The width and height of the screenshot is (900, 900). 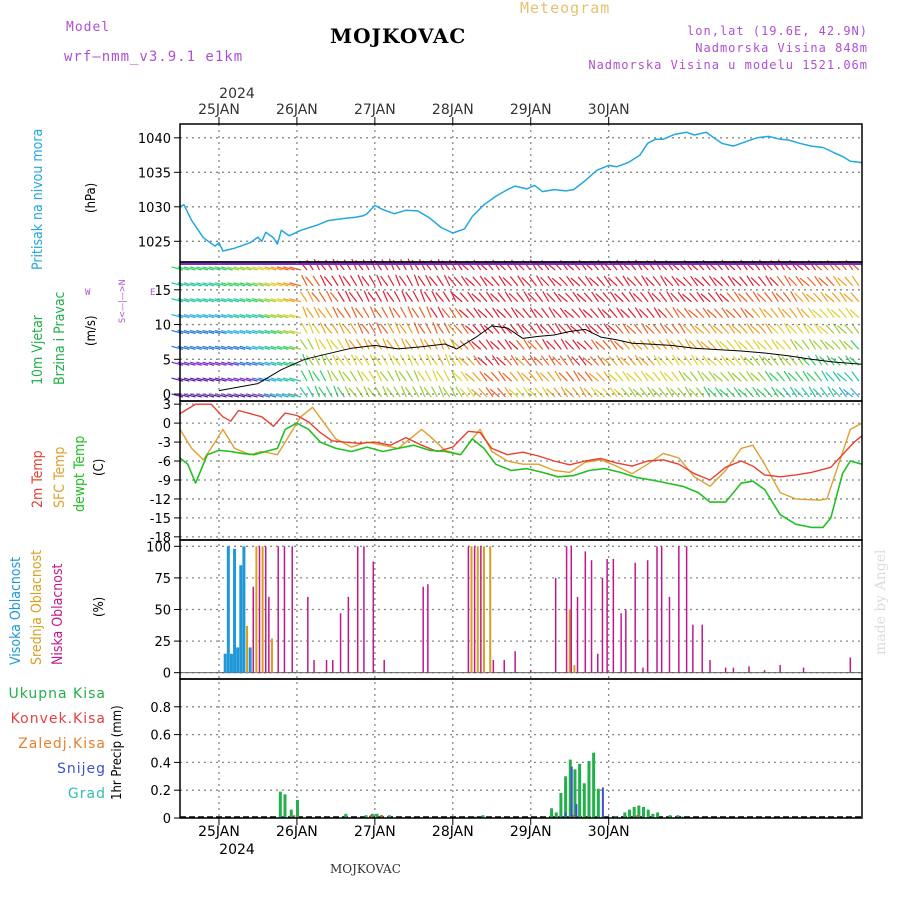 What do you see at coordinates (164, 443) in the screenshot?
I see `y-tick-label: -3` at bounding box center [164, 443].